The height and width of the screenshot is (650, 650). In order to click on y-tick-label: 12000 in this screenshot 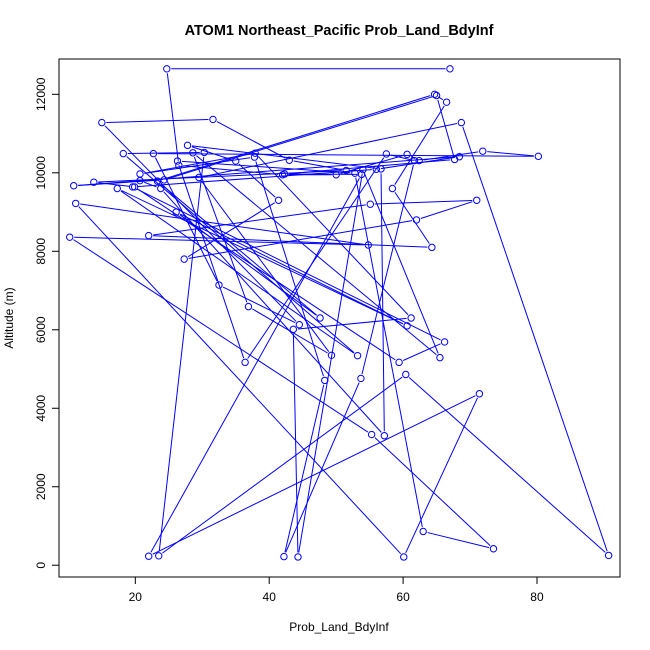, I will do `click(41, 94)`.